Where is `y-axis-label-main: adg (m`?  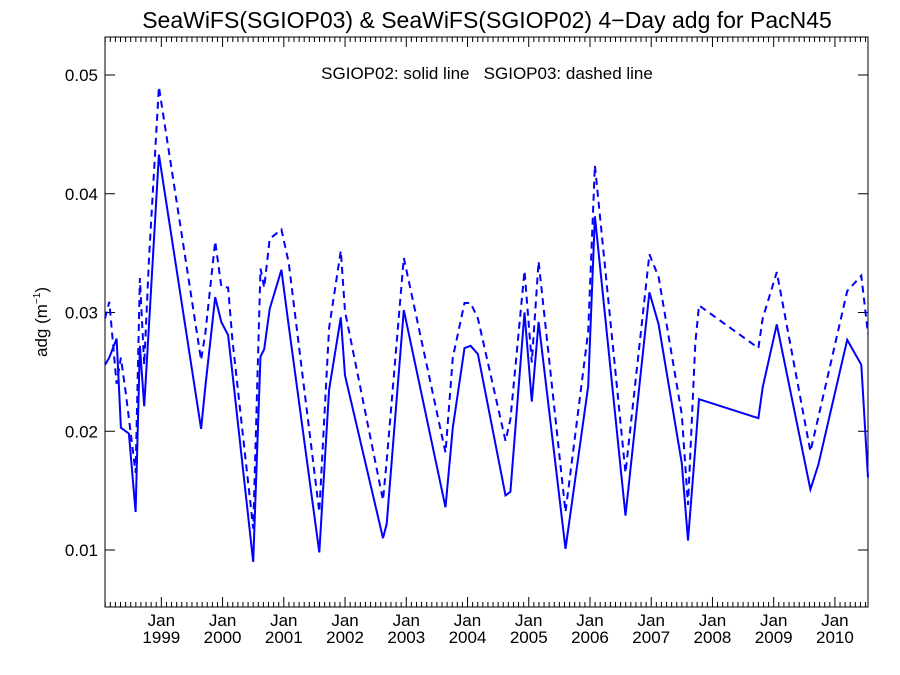 y-axis-label-main: adg (m is located at coordinates (41, 330).